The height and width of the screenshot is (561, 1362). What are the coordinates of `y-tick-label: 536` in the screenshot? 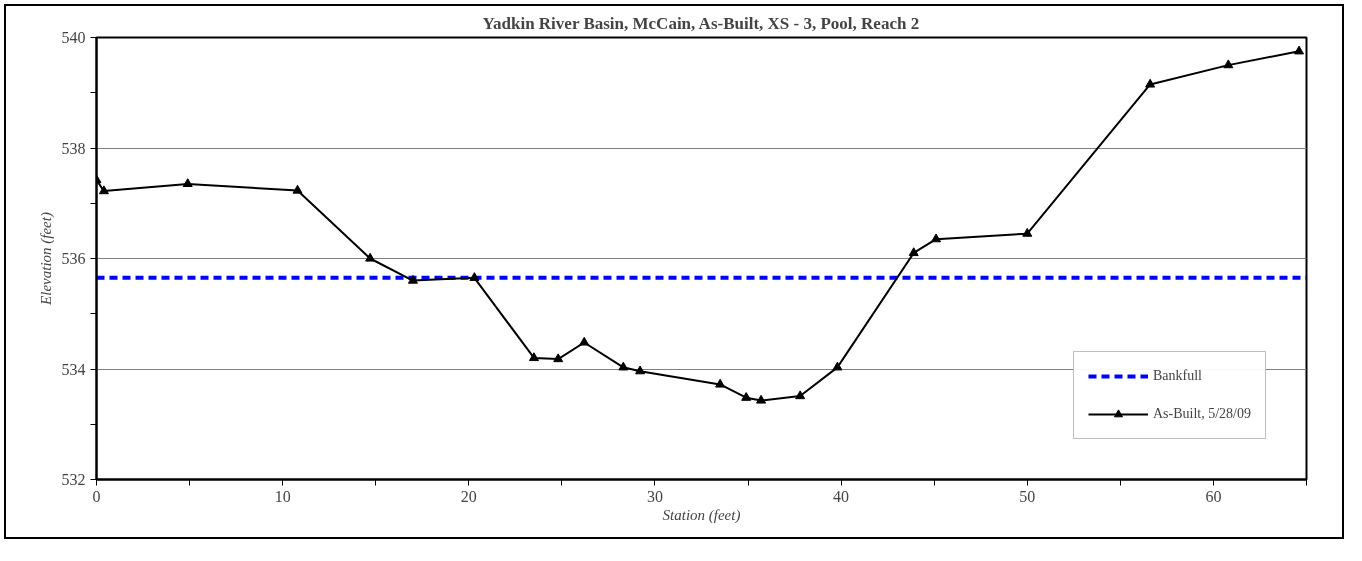 It's located at (73, 258).